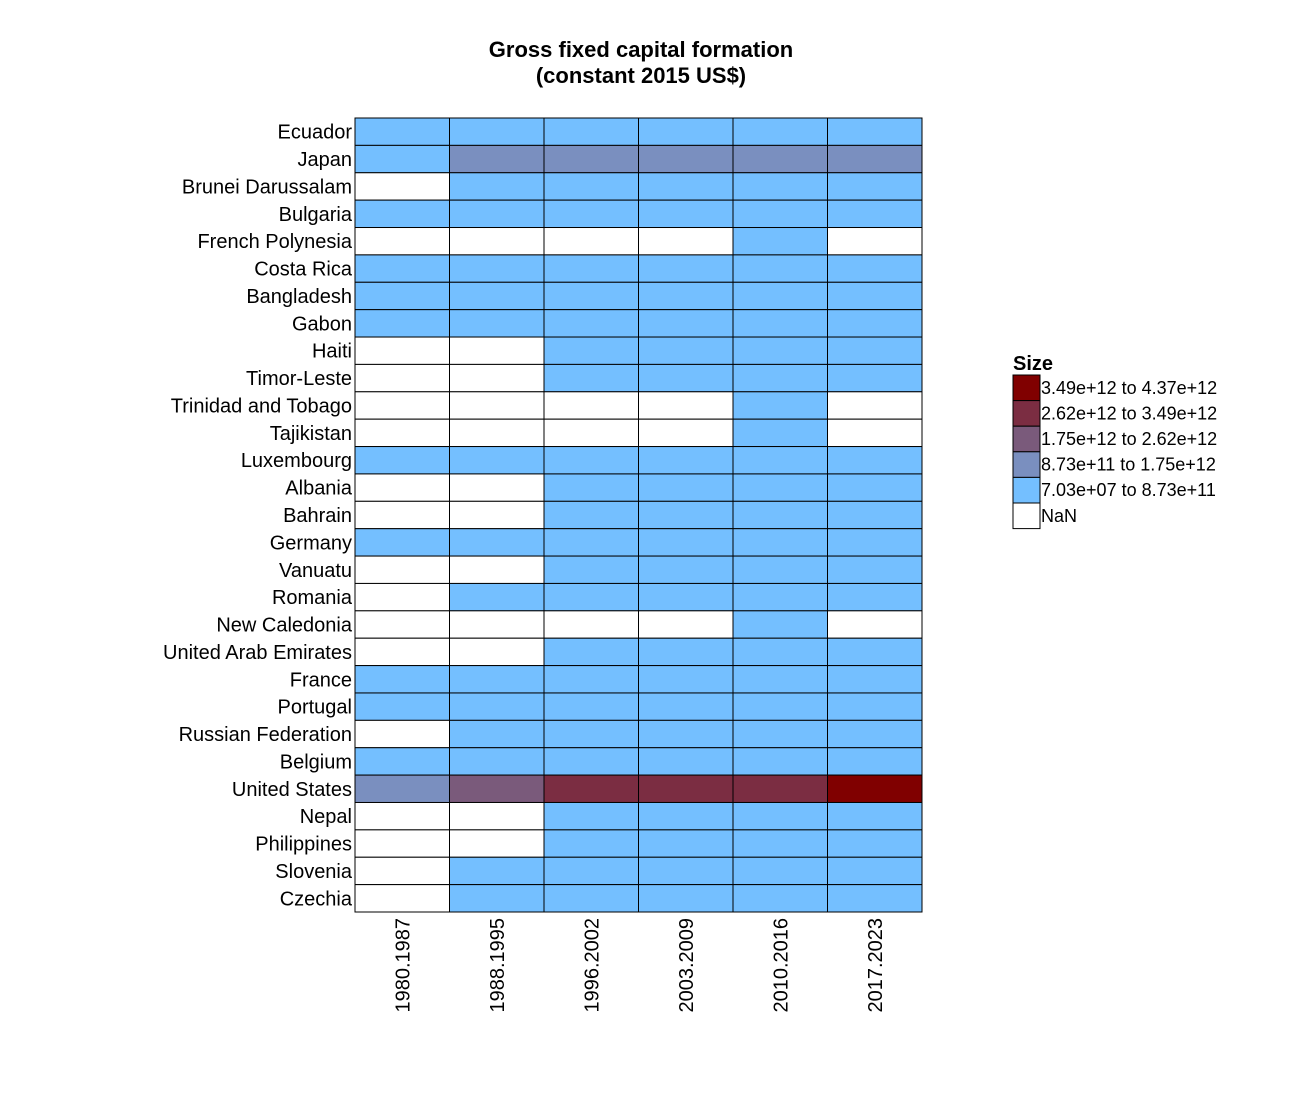 The image size is (1300, 1100). What do you see at coordinates (1129, 388) in the screenshot?
I see `legend-label: 3.49e+12 to 4.37e+12` at bounding box center [1129, 388].